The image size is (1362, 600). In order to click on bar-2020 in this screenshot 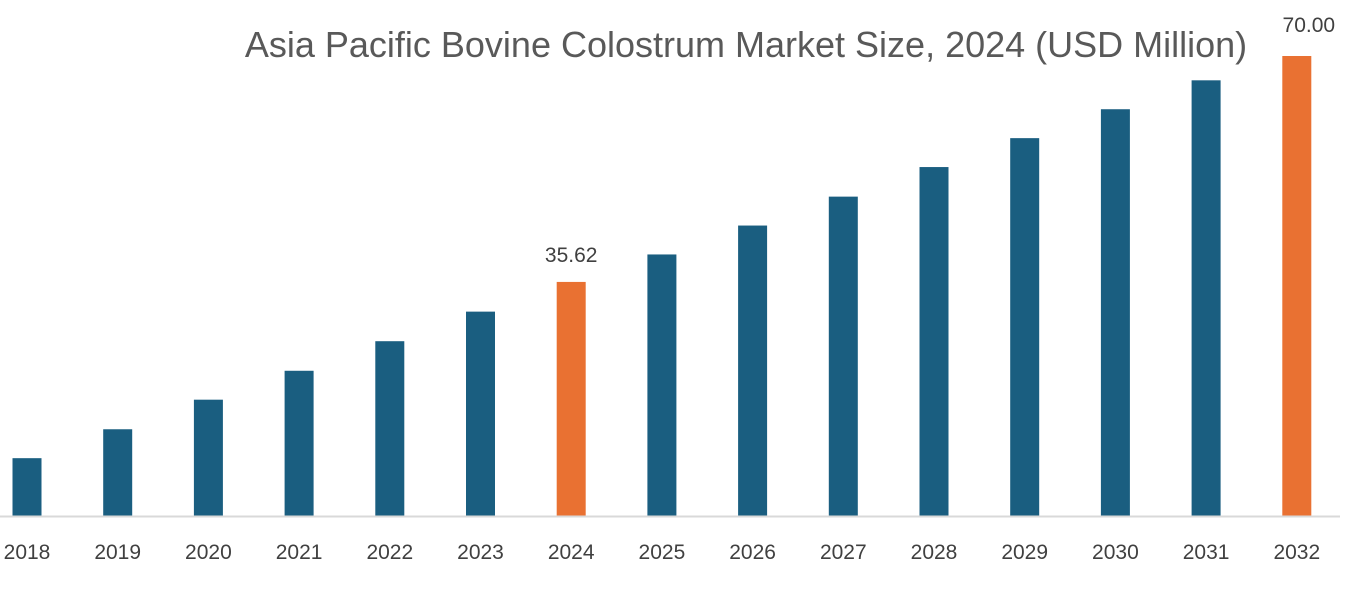, I will do `click(208, 457)`.